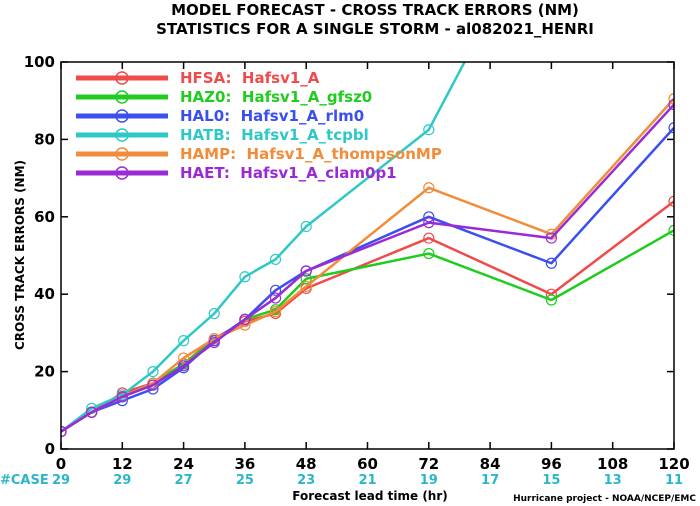 The height and width of the screenshot is (506, 700). Describe the element at coordinates (276, 97) in the screenshot. I see `legend-label: HAZ0: Hafsv1_A_gfsz0` at that location.